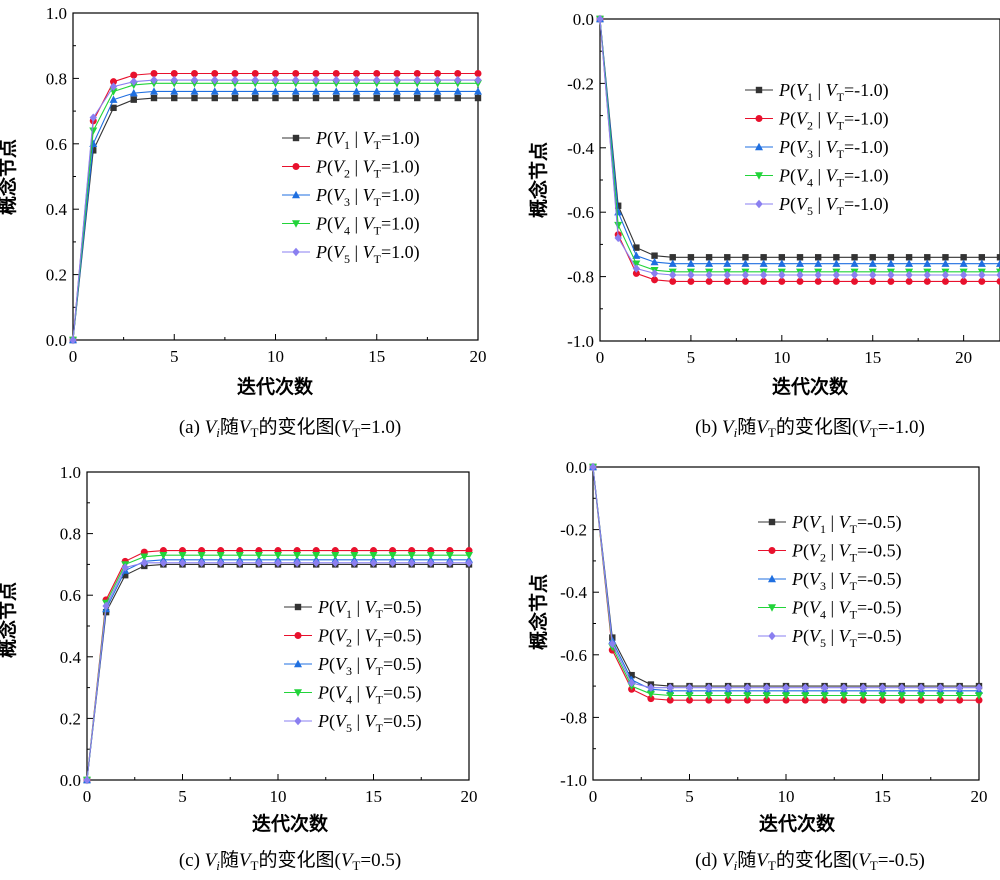 The image size is (1000, 880). What do you see at coordinates (70, 718) in the screenshot?
I see `y-tick-label: 0.2` at bounding box center [70, 718].